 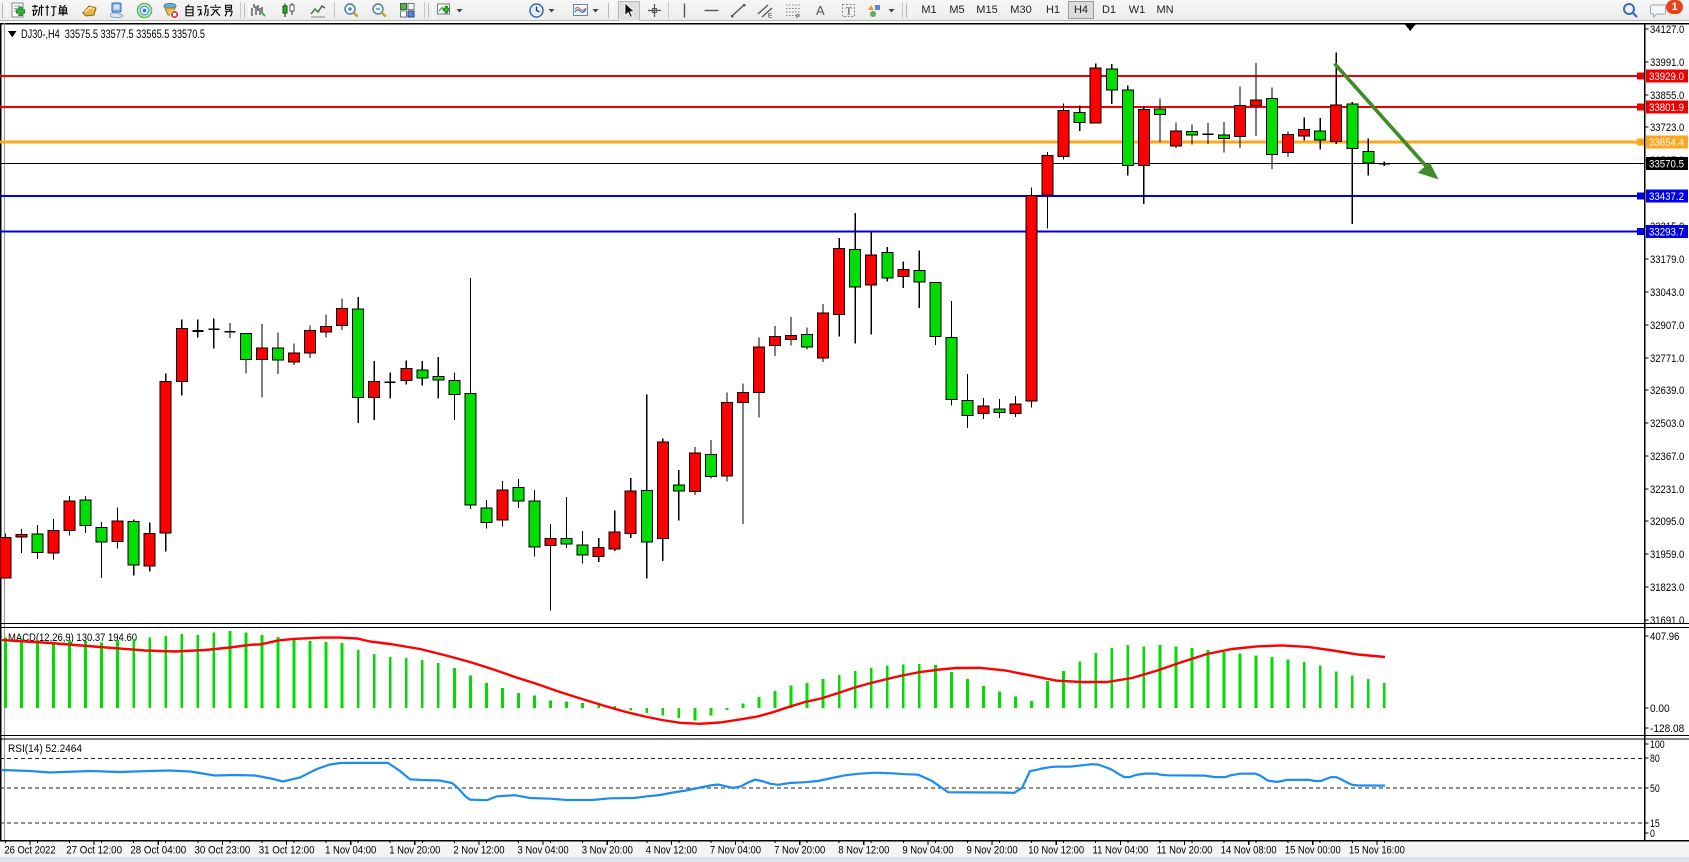 What do you see at coordinates (1666, 164) in the screenshot?
I see `svg-text: 33570.5` at bounding box center [1666, 164].